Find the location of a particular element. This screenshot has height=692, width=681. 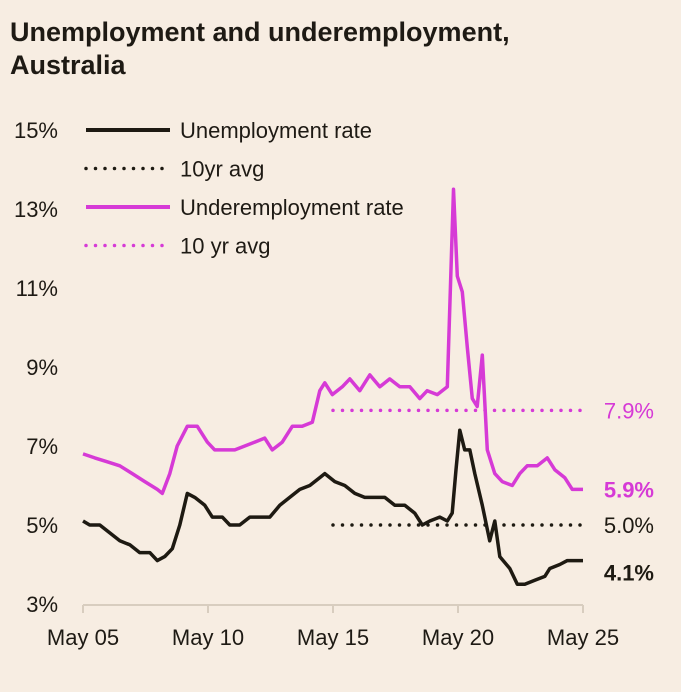

x-tick-label: May 25 is located at coordinates (583, 637).